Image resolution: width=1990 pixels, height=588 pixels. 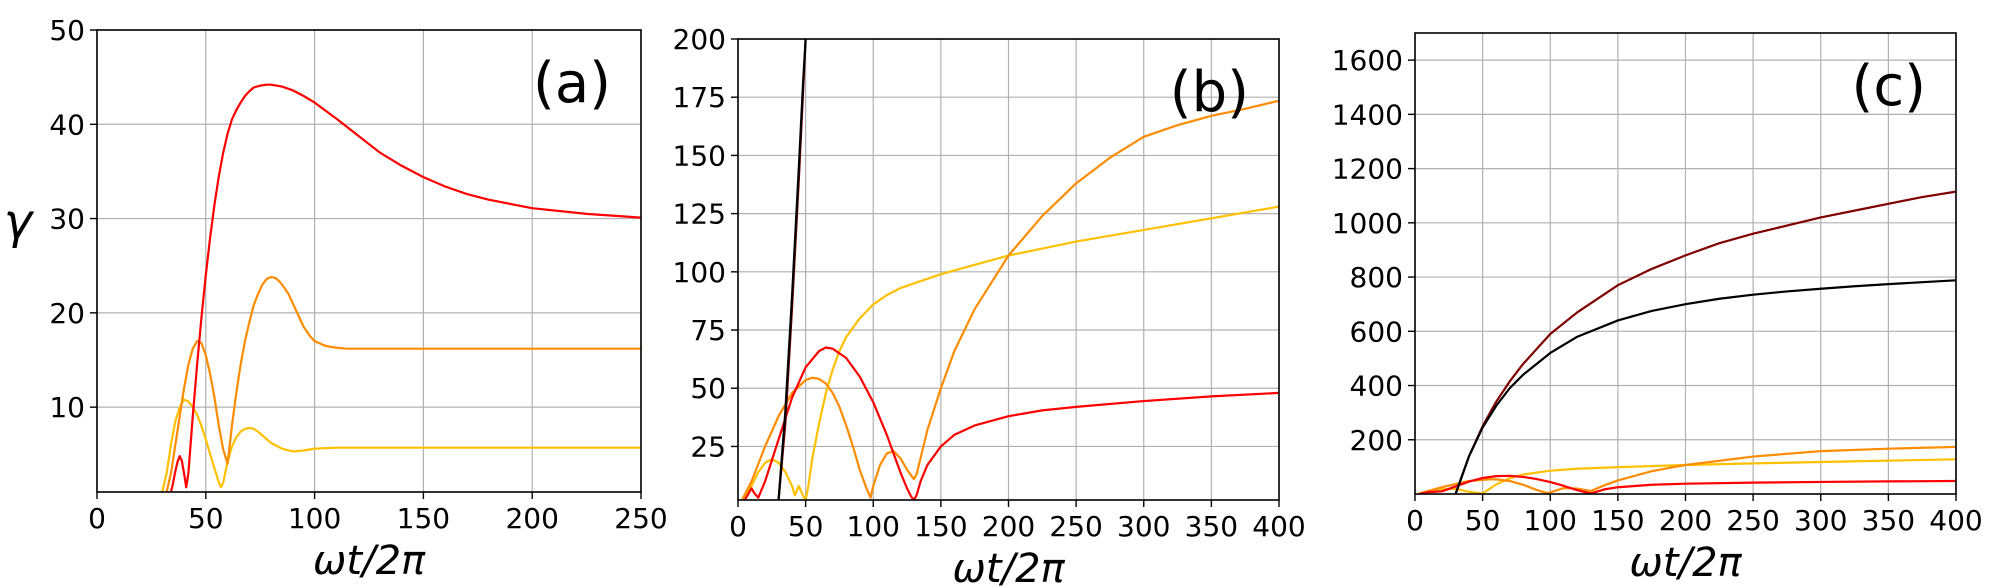 What do you see at coordinates (699, 155) in the screenshot?
I see `y-tick-label: 150` at bounding box center [699, 155].